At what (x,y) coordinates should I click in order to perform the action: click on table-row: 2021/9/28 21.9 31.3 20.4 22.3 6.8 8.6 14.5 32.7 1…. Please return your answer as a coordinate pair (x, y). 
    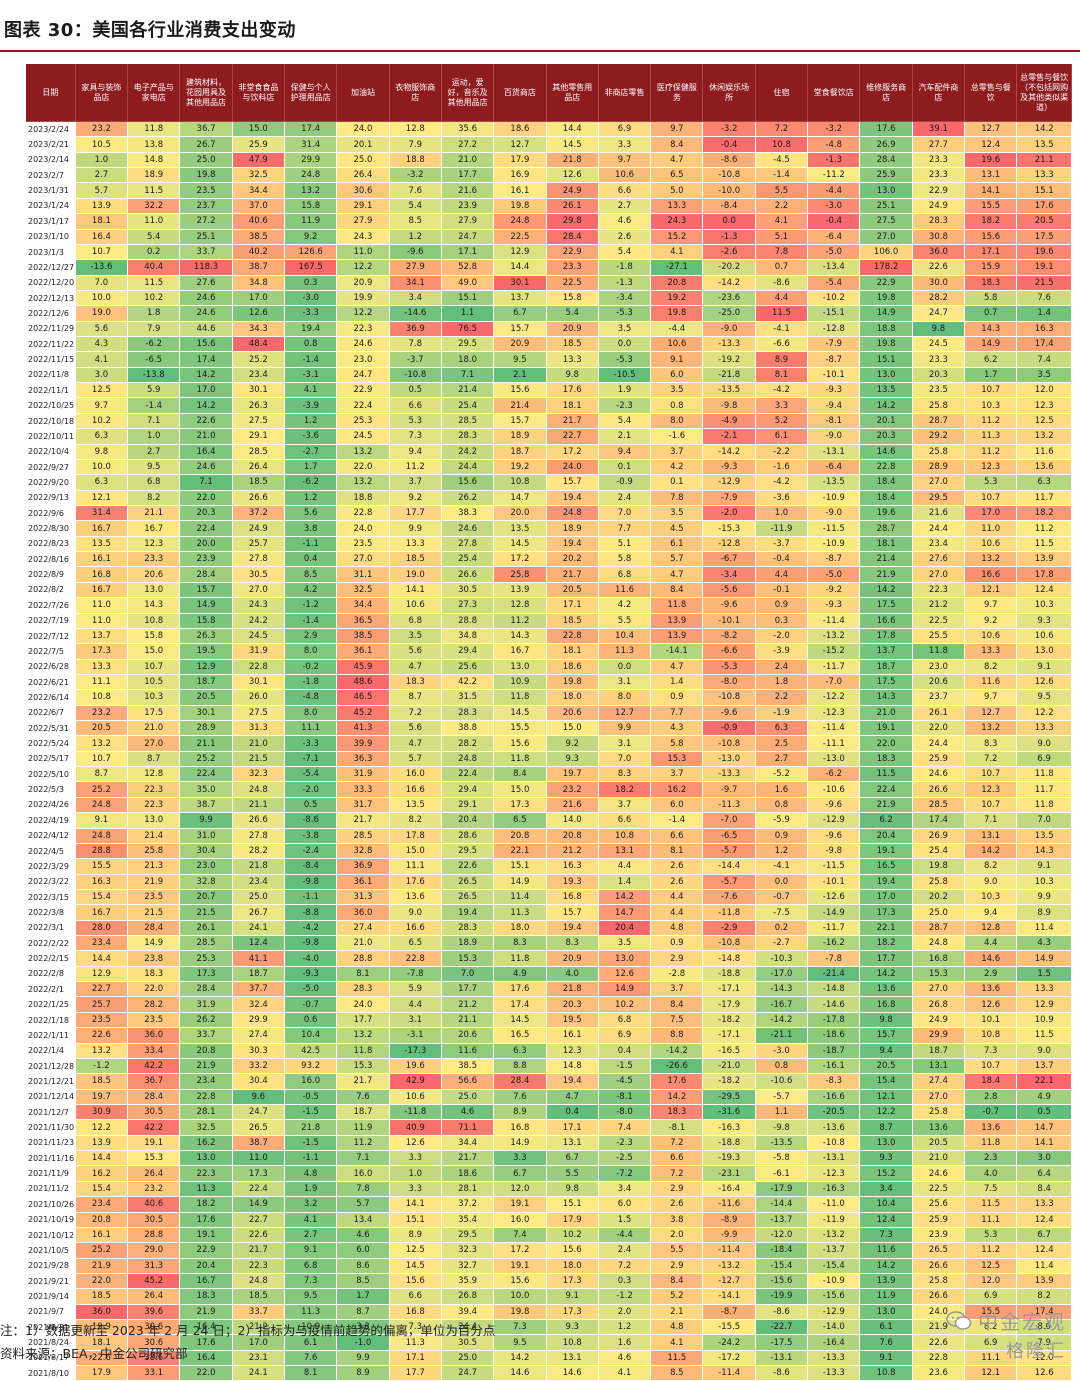
    Looking at the image, I should click on (549, 1266).